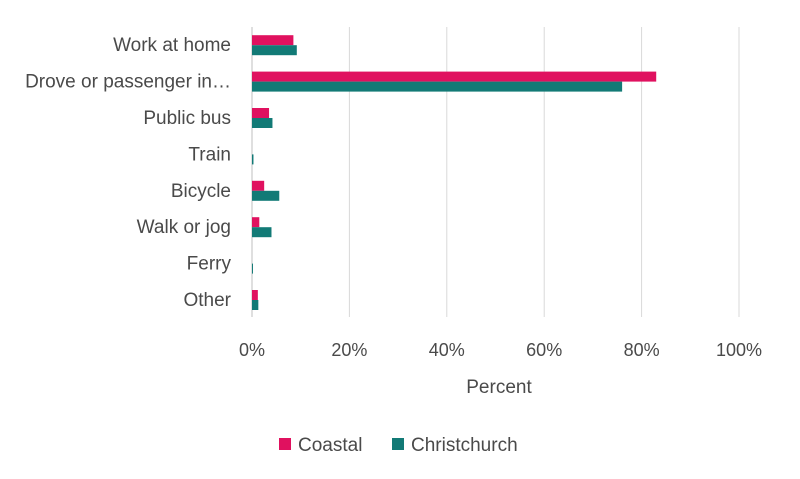  I want to click on legend: Coastal Christchurch, so click(398, 445).